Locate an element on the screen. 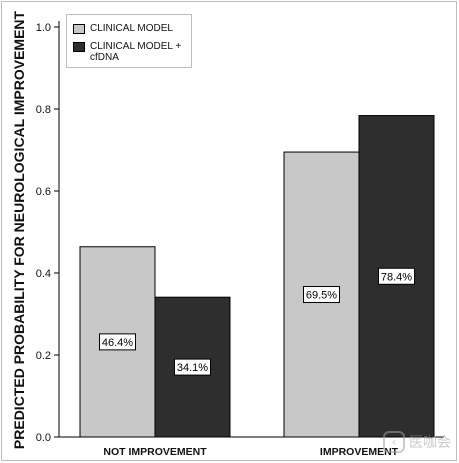 Image resolution: width=459 pixels, height=463 pixels. legend-item-2: CLINICAL MODEL + cfDNA is located at coordinates (127, 52).